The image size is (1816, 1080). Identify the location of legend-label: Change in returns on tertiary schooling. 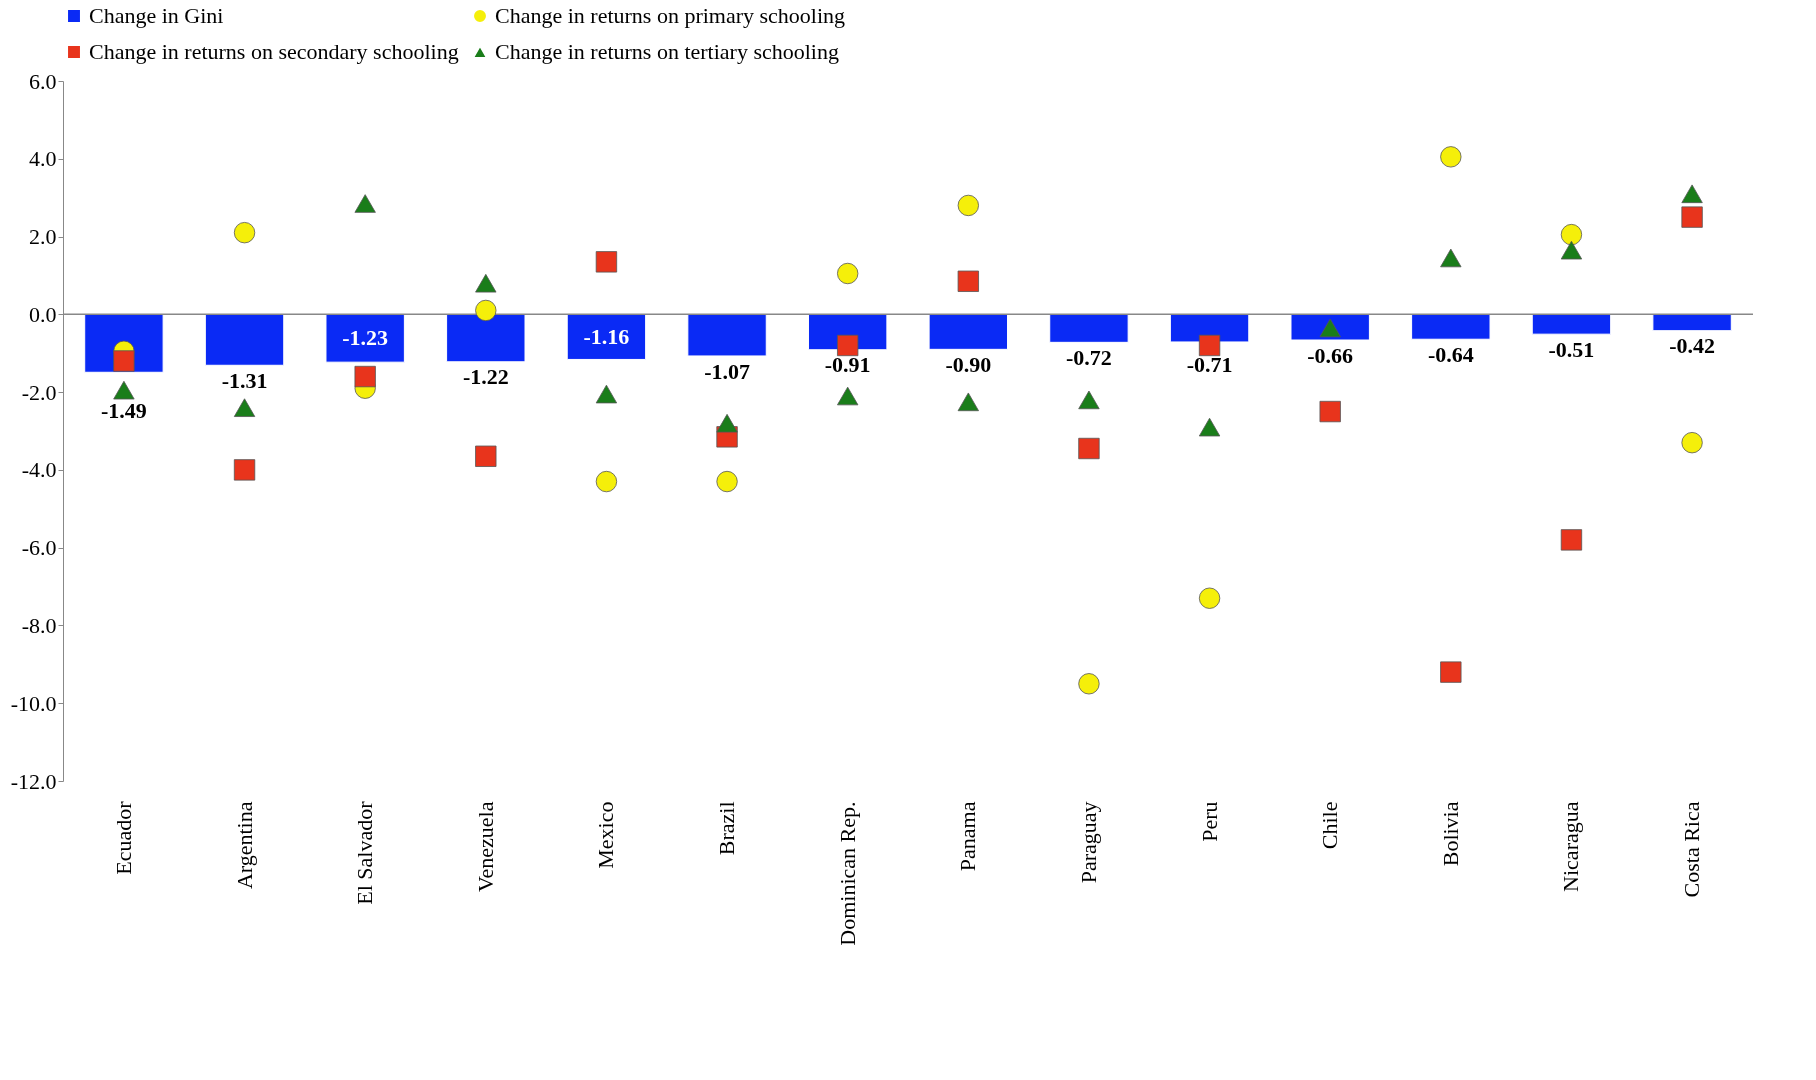
(667, 51).